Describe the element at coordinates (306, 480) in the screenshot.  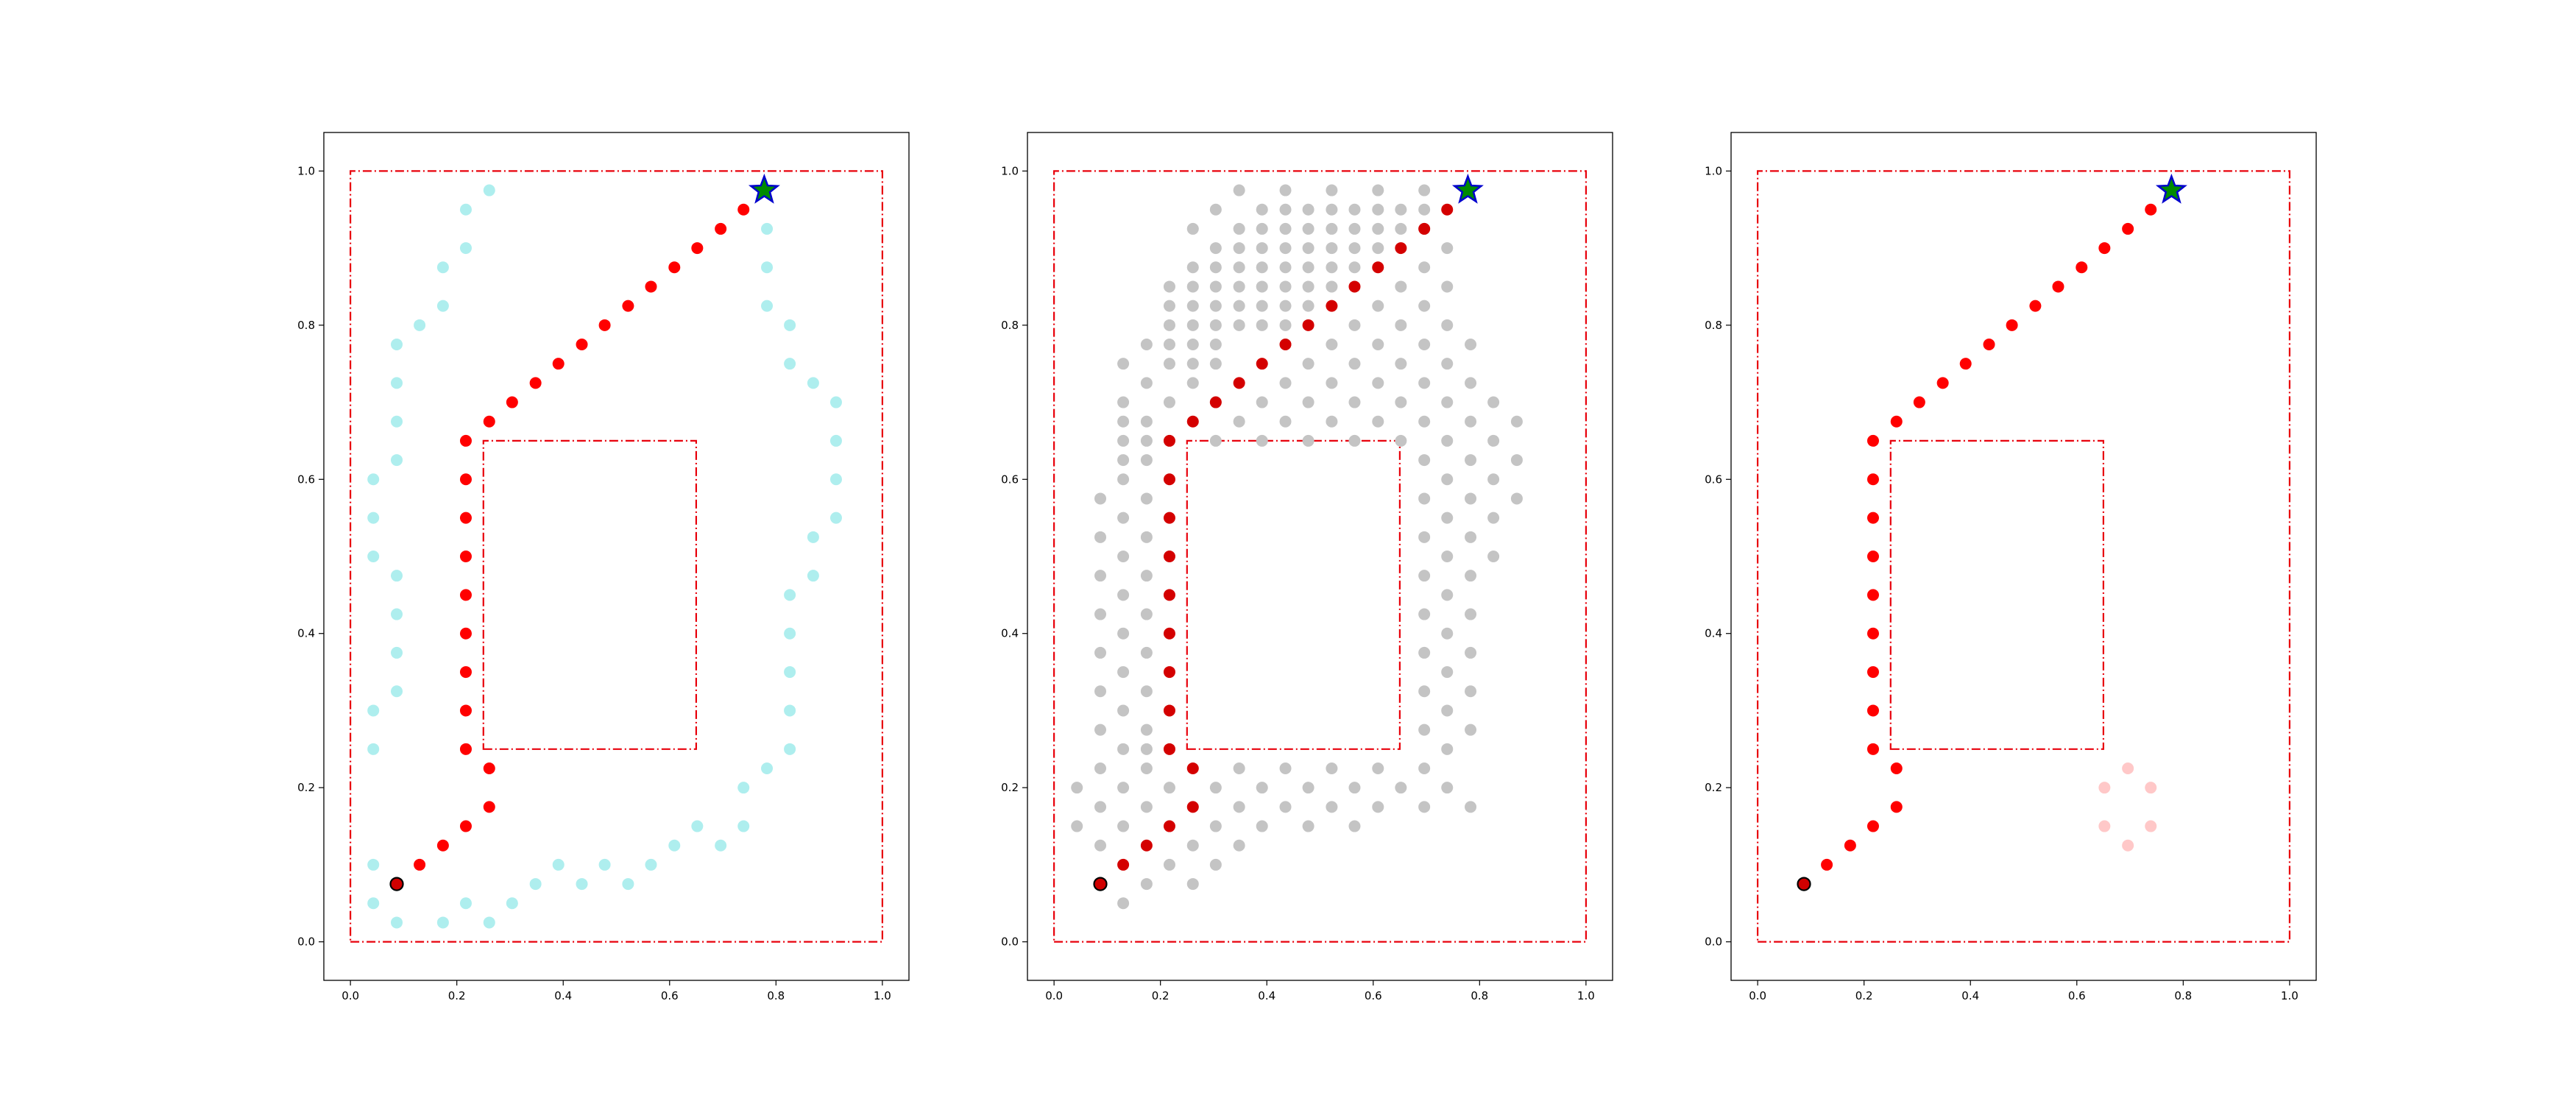
I see `y-tick-label: 0.6` at that location.